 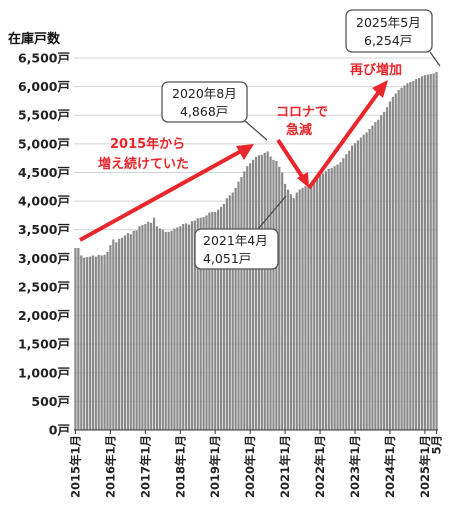 I want to click on y-tick-label: 3,000戸, so click(x=44, y=258).